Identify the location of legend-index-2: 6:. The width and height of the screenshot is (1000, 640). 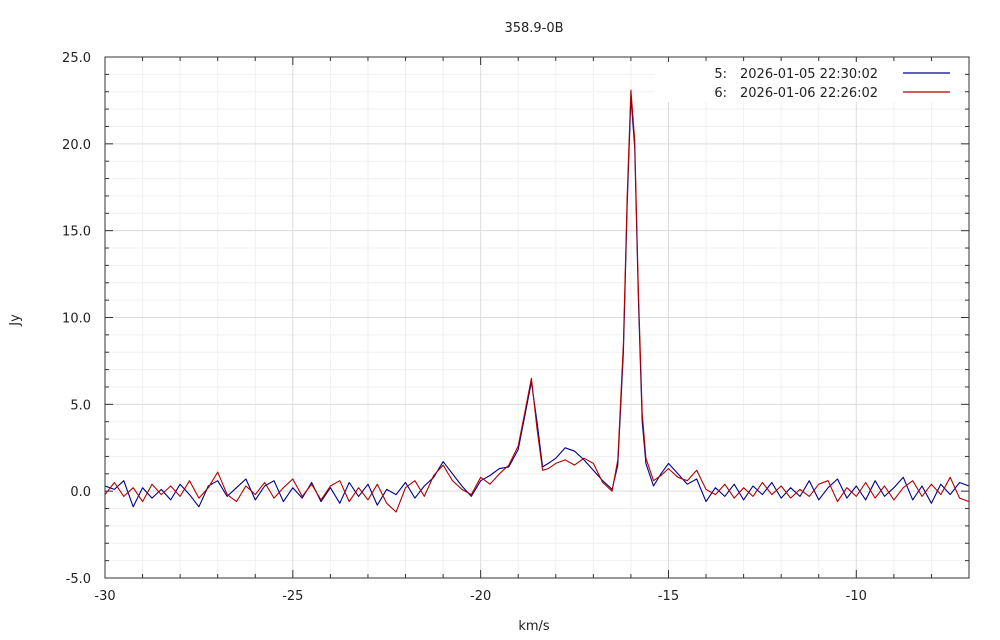
(720, 93).